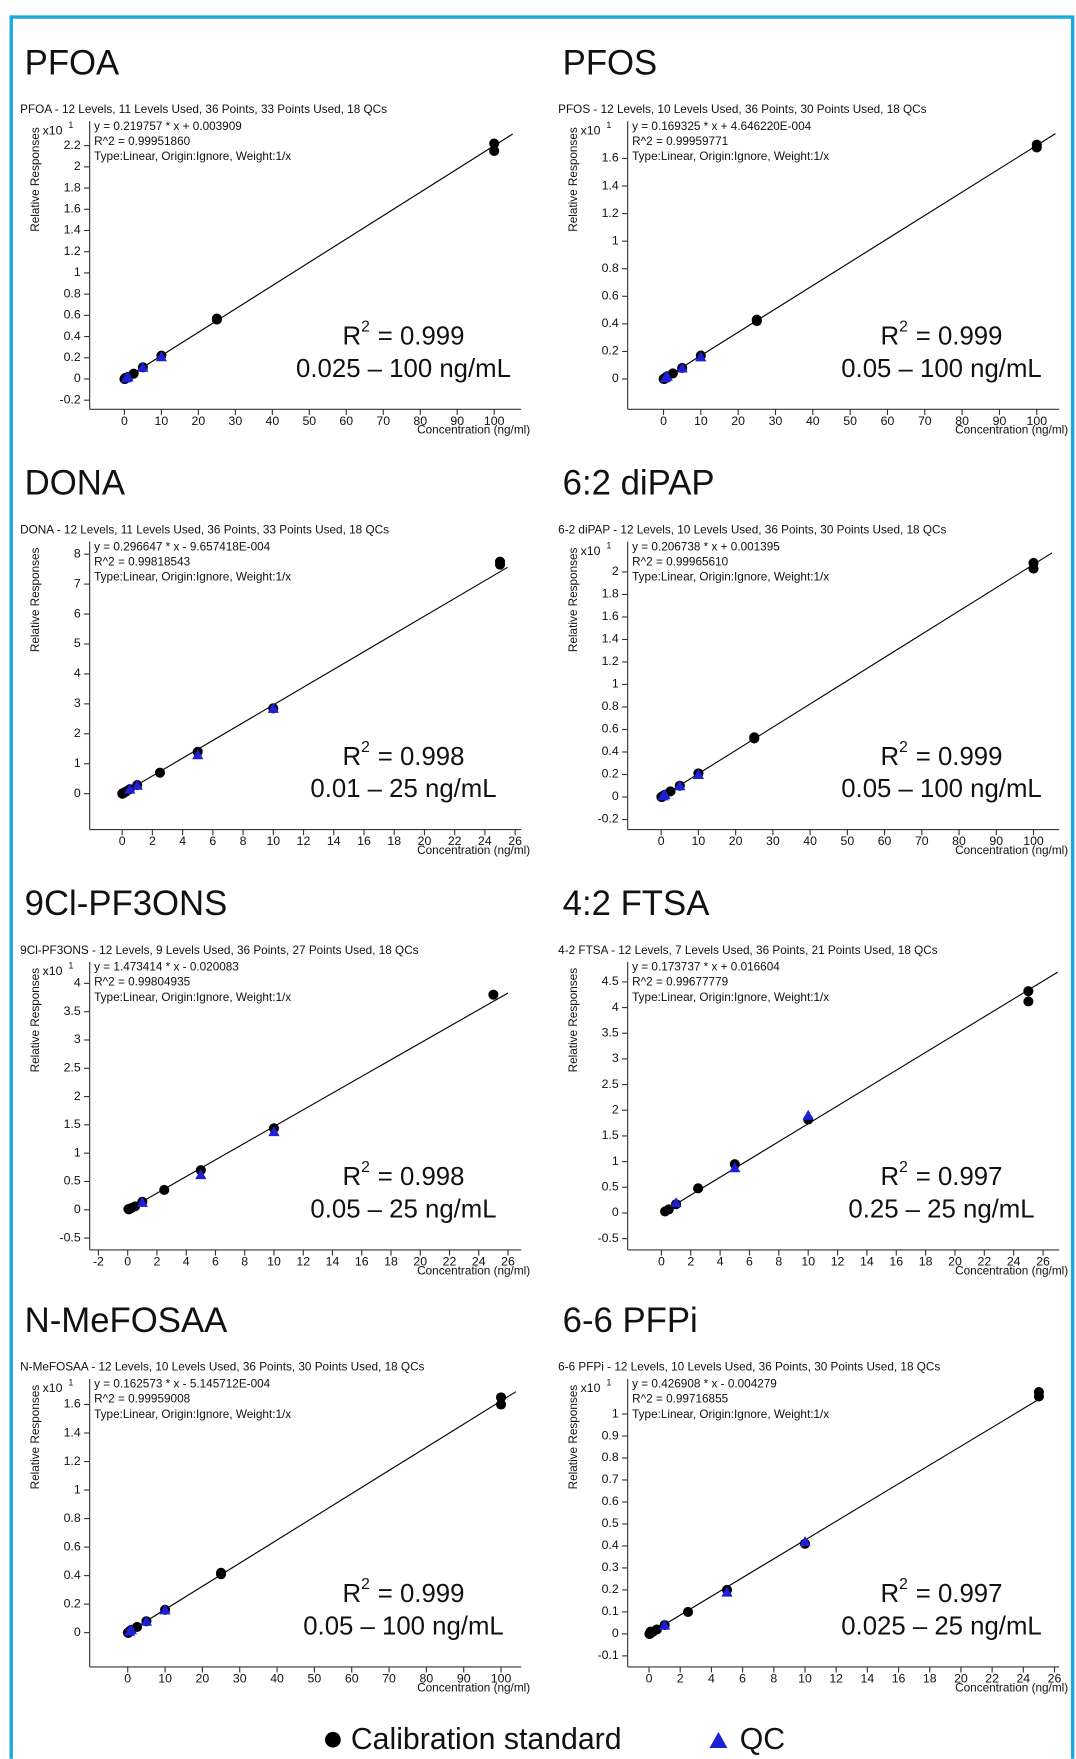 This screenshot has height=1759, width=1076. I want to click on x-tick-label: 70, so click(925, 421).